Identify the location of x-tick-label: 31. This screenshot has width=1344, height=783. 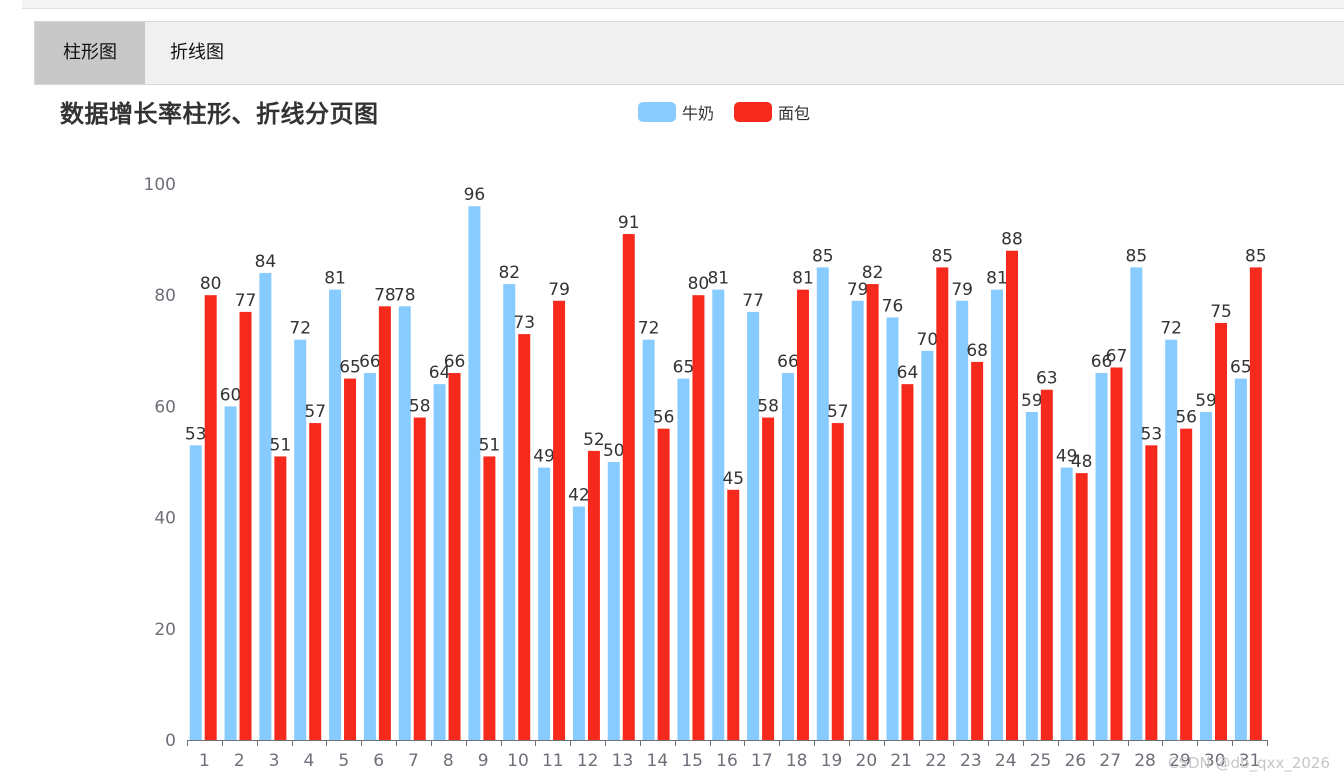
(1250, 761).